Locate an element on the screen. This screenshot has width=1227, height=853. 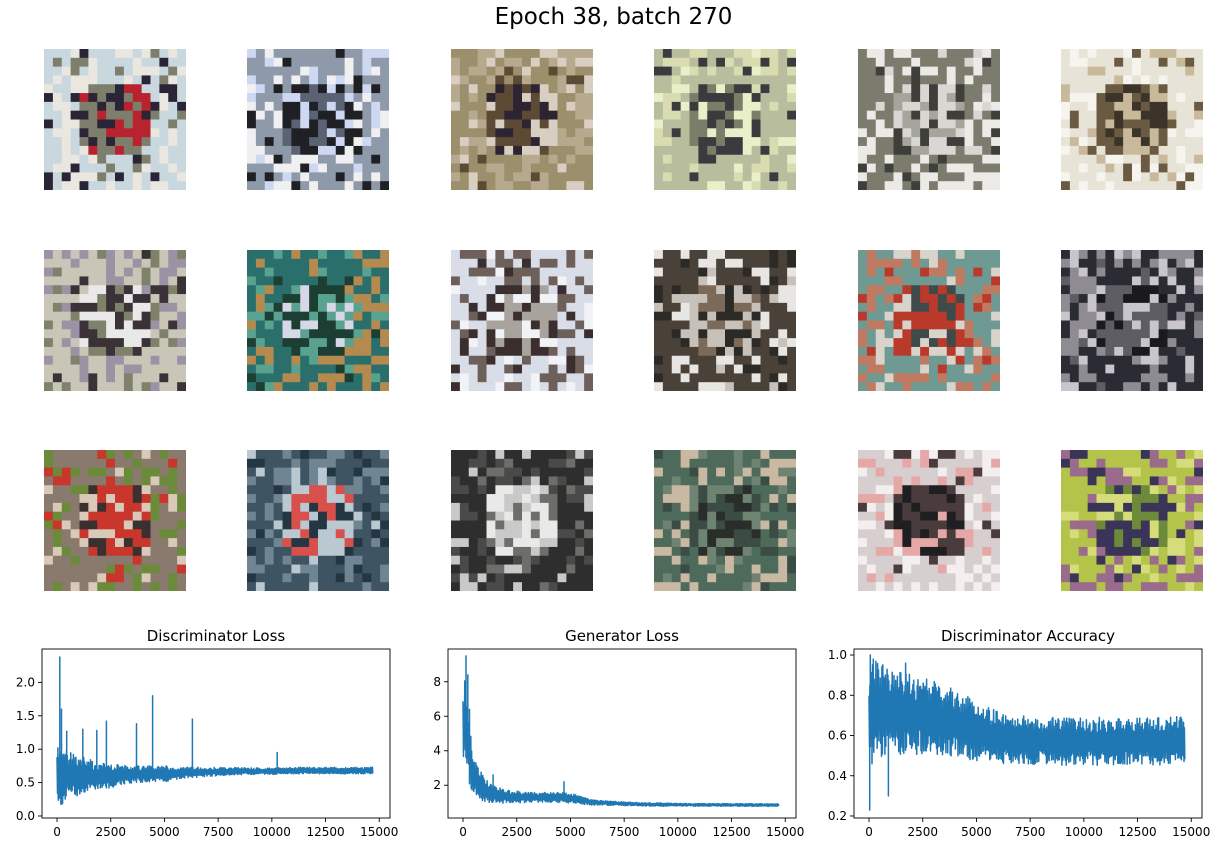
y-tick-label: 8 is located at coordinates (437, 682).